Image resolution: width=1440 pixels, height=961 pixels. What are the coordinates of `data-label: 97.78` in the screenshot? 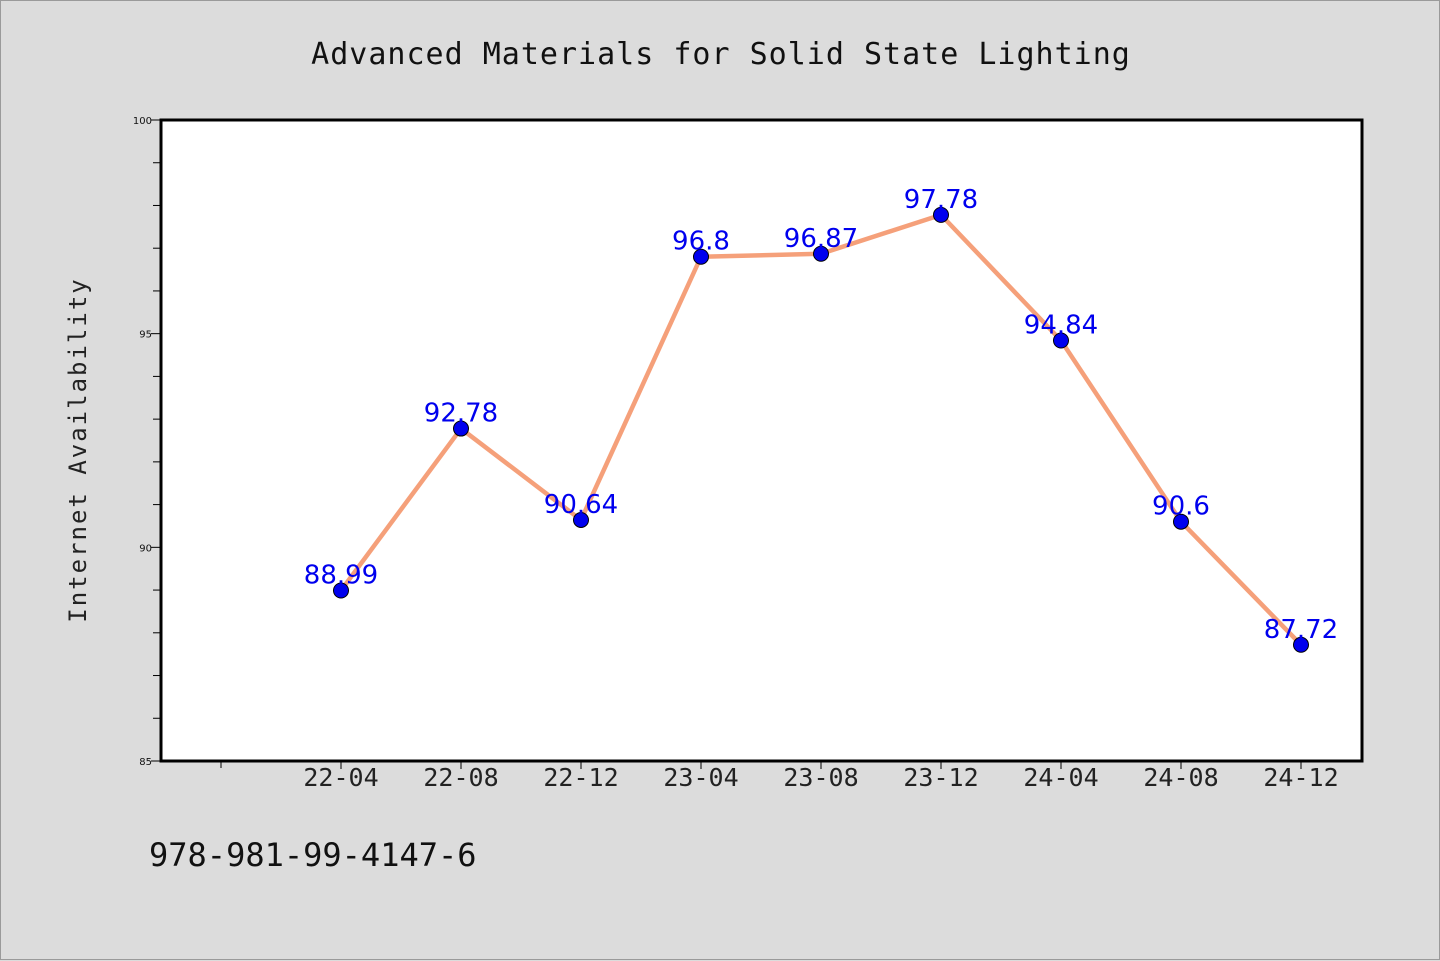 It's located at (941, 200).